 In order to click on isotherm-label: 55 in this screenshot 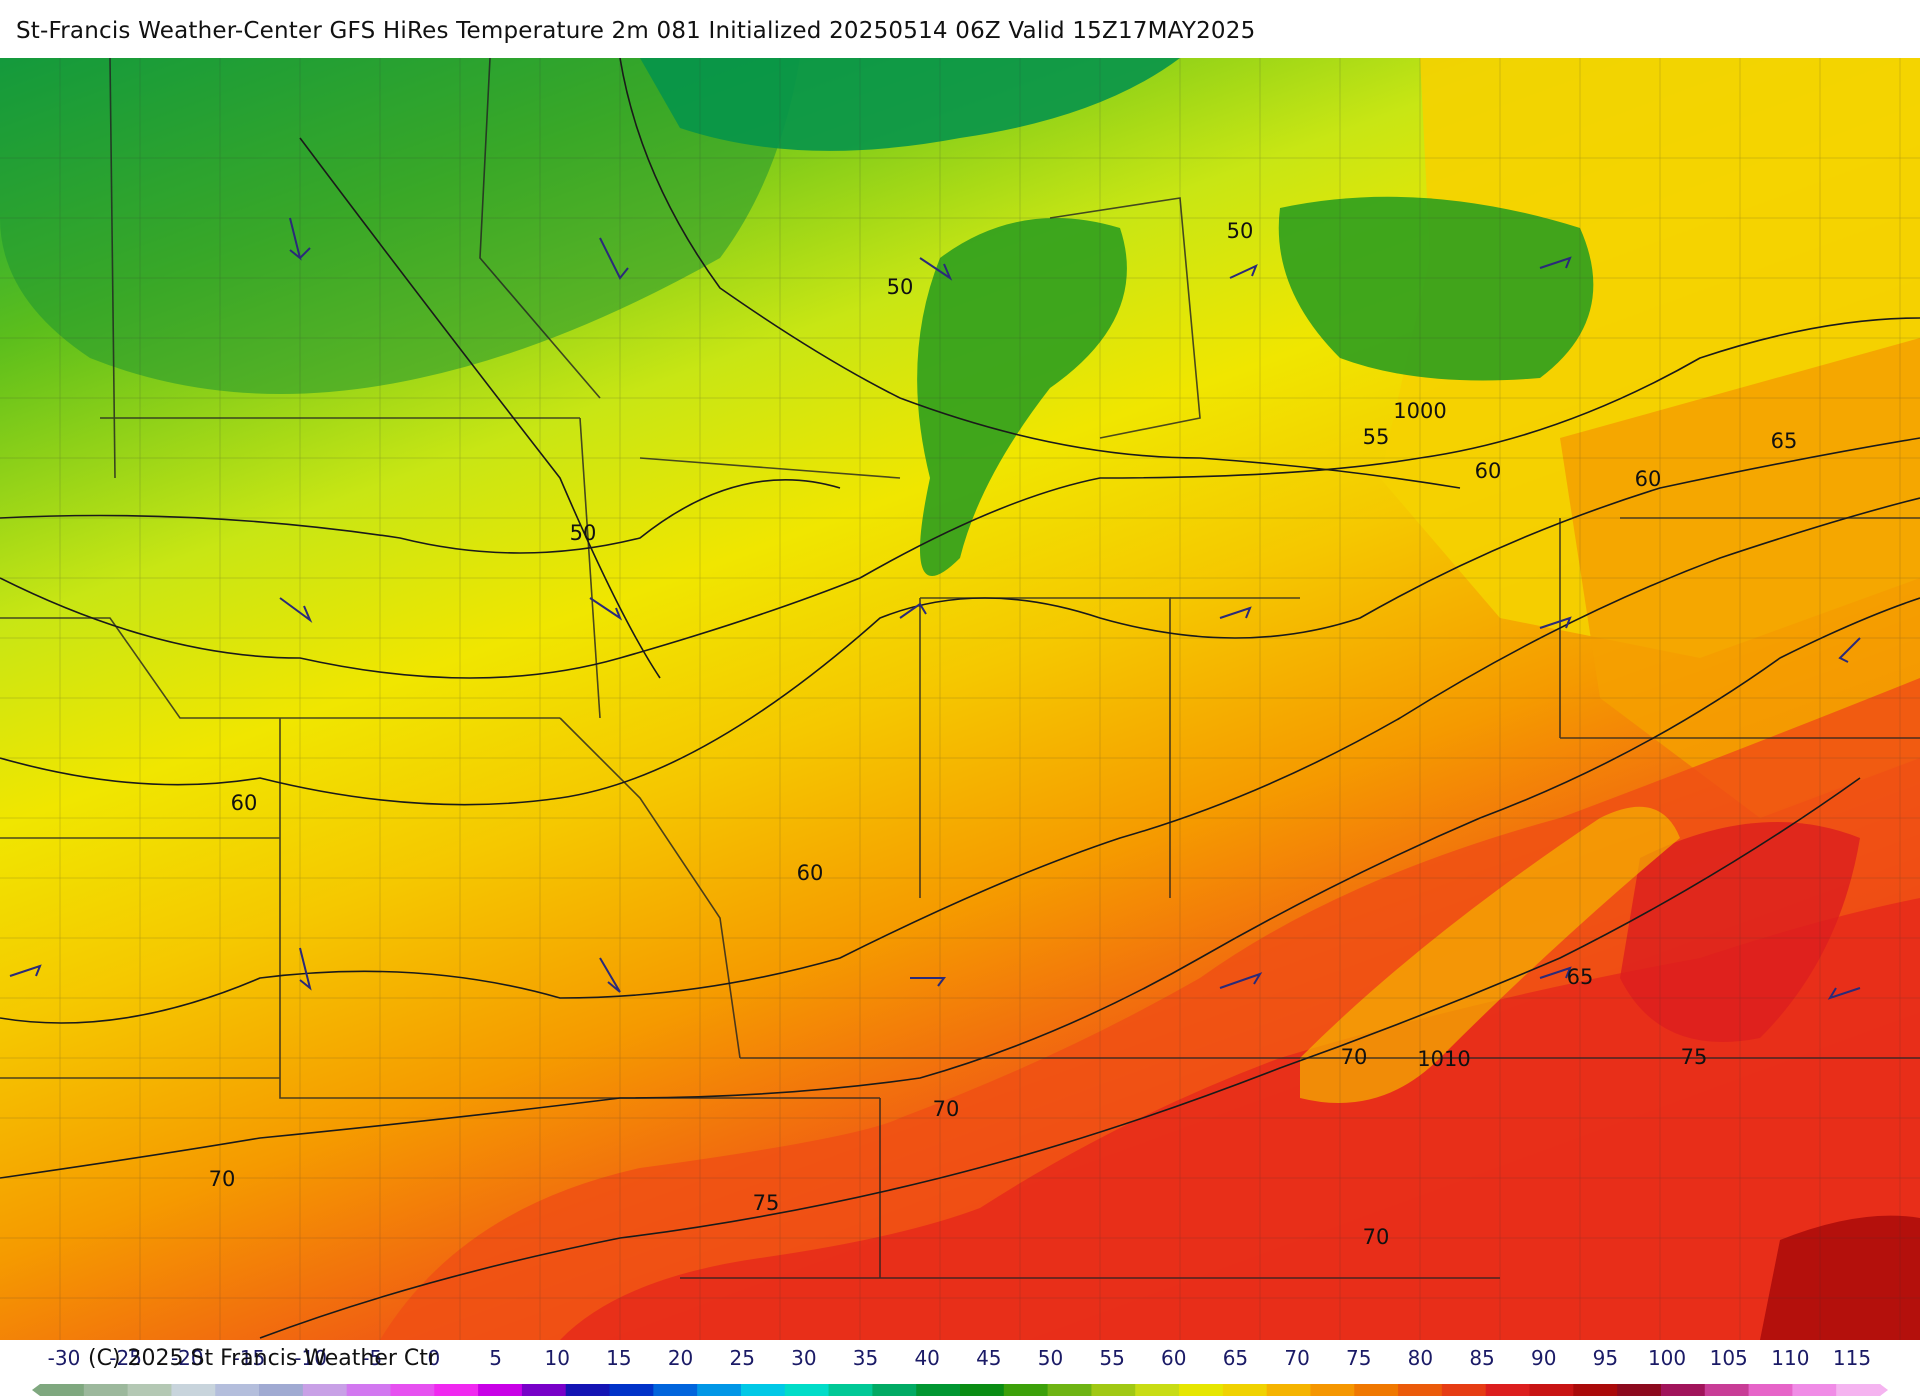, I will do `click(1376, 437)`.